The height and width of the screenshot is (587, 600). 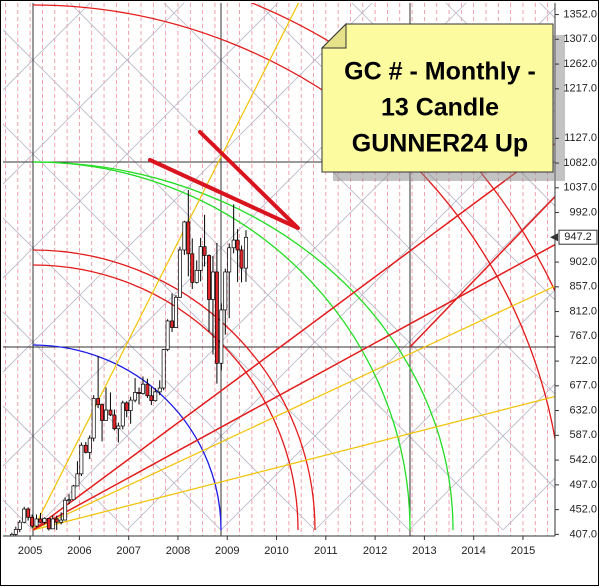 What do you see at coordinates (583, 435) in the screenshot?
I see `y-tick-label: 587.0` at bounding box center [583, 435].